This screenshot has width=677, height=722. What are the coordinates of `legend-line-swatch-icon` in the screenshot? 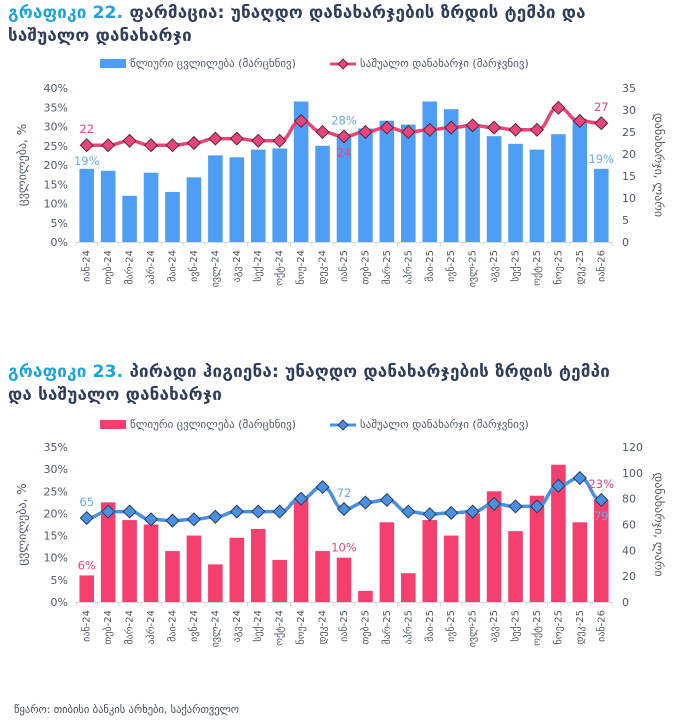 It's located at (343, 424).